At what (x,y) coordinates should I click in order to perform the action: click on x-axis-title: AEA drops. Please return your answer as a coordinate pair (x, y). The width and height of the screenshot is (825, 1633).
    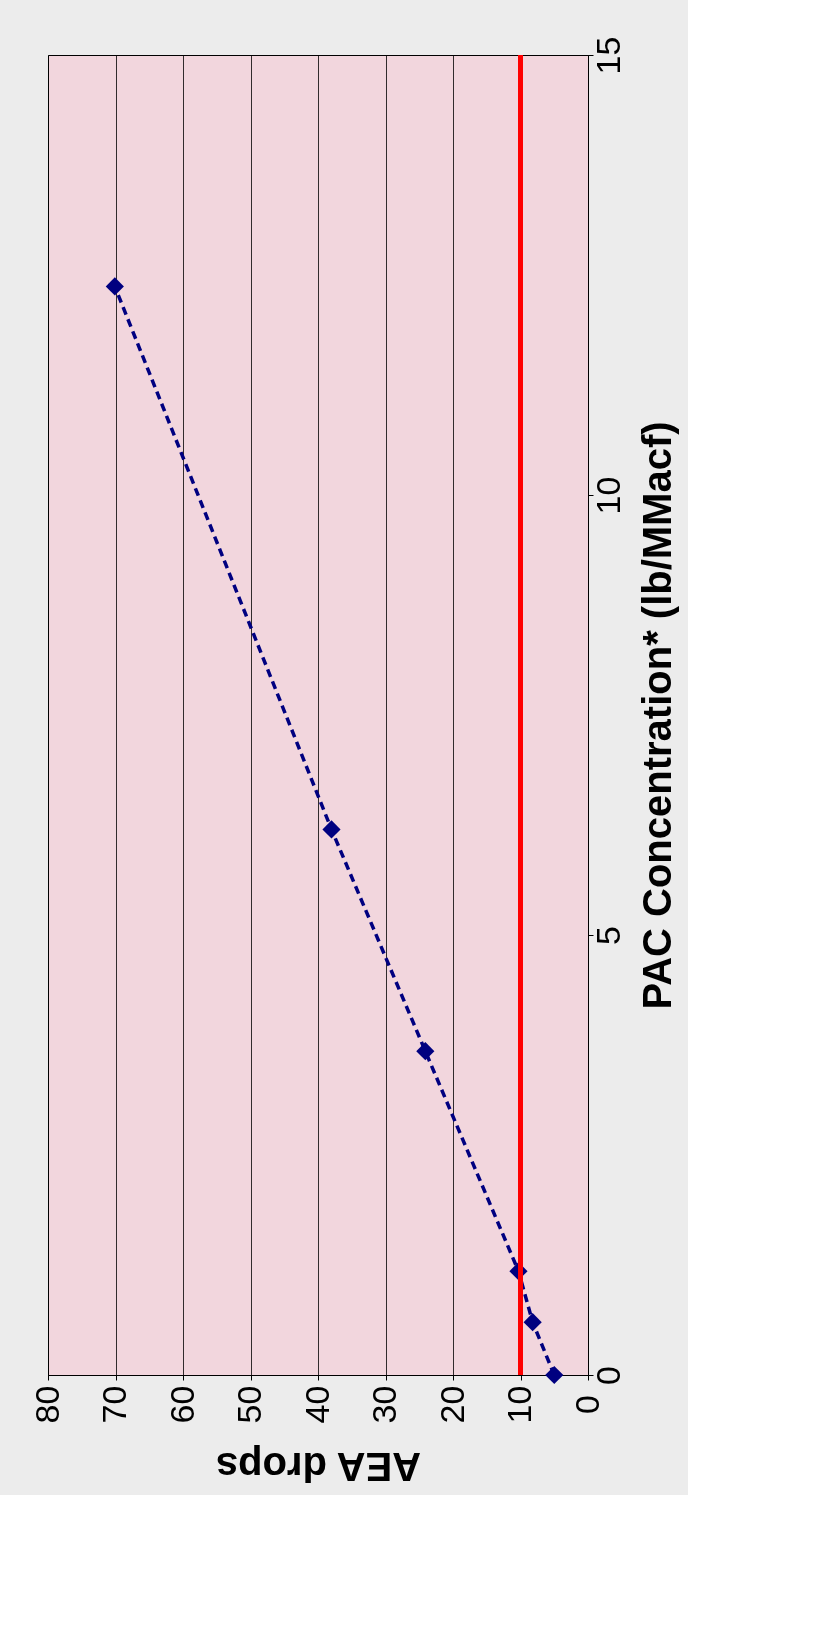
    Looking at the image, I should click on (318, 1467).